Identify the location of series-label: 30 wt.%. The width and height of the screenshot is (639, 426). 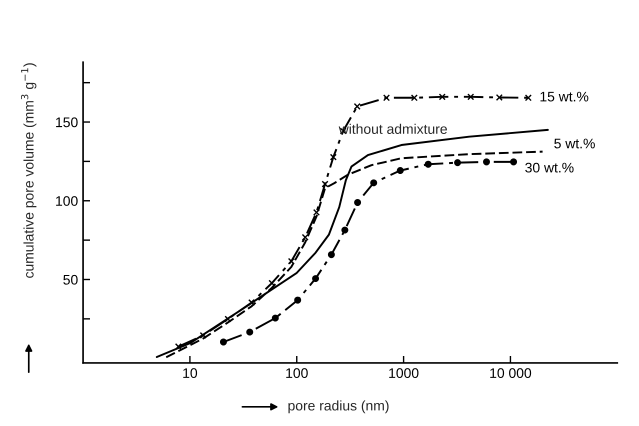
(549, 167).